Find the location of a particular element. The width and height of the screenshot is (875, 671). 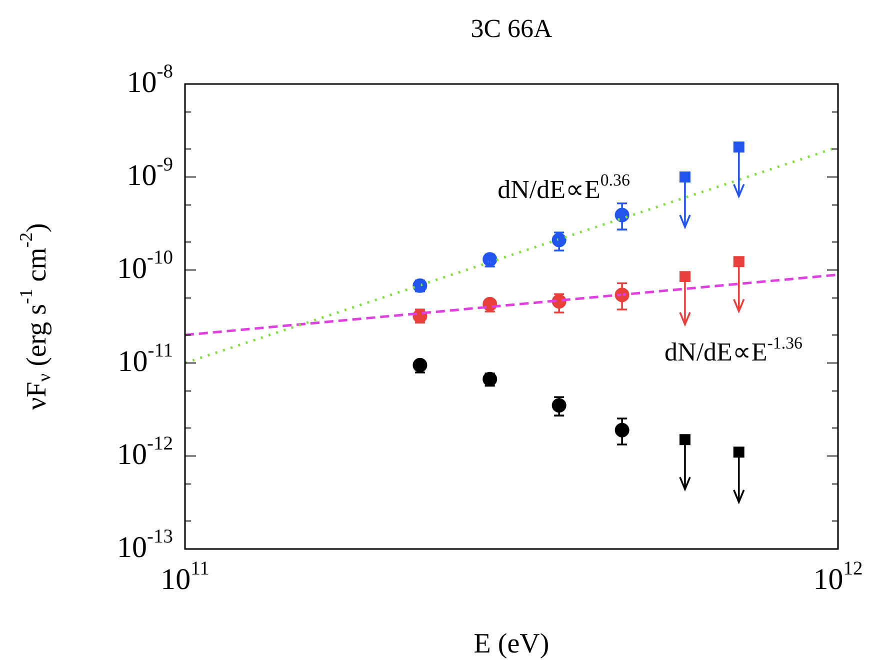

x-axis-title: E (eV) is located at coordinates (512, 644).